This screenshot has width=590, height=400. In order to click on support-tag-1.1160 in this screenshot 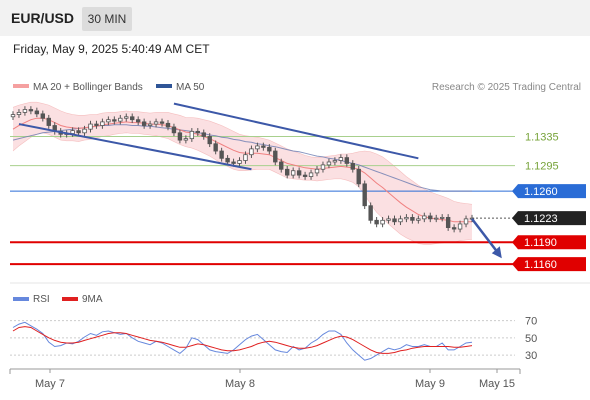, I will do `click(549, 264)`.